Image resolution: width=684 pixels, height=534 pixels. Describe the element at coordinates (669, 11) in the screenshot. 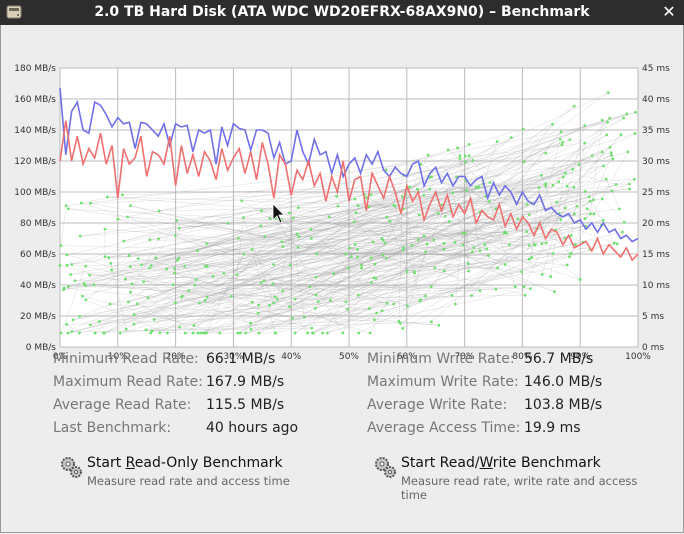

I see `close-icon: ✕` at that location.